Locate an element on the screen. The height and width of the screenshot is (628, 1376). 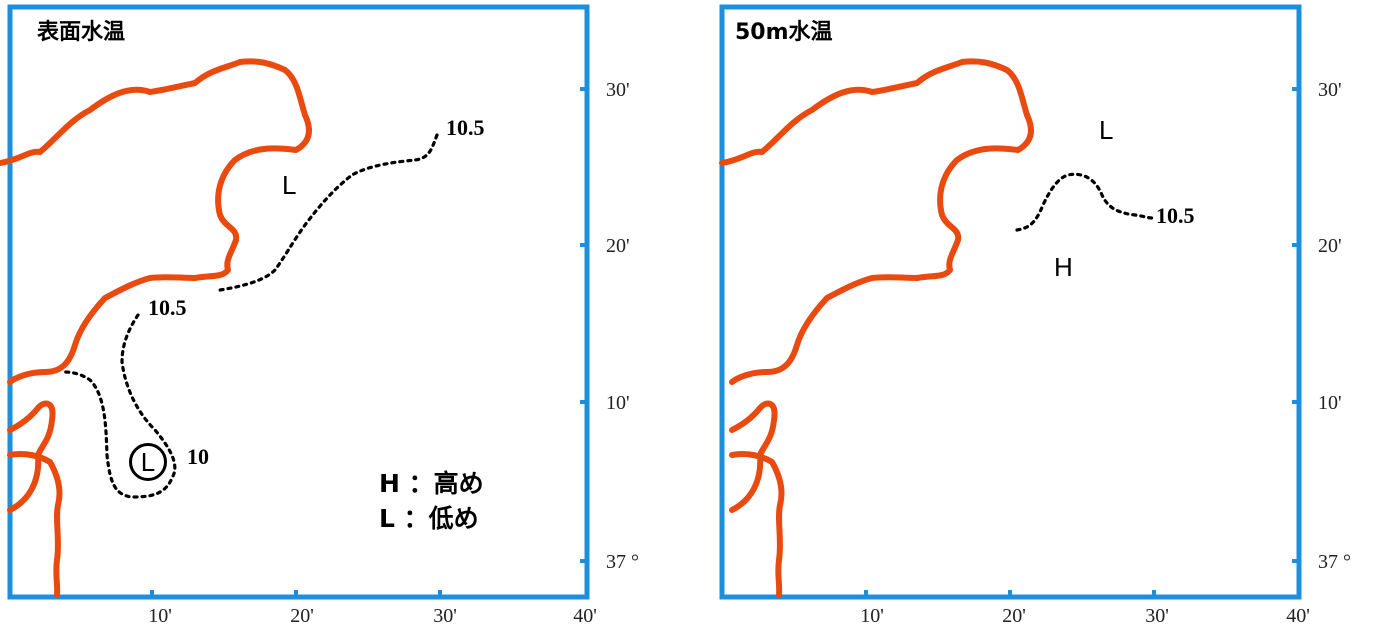
isotherm-label-upper: 10.5 is located at coordinates (465, 127).